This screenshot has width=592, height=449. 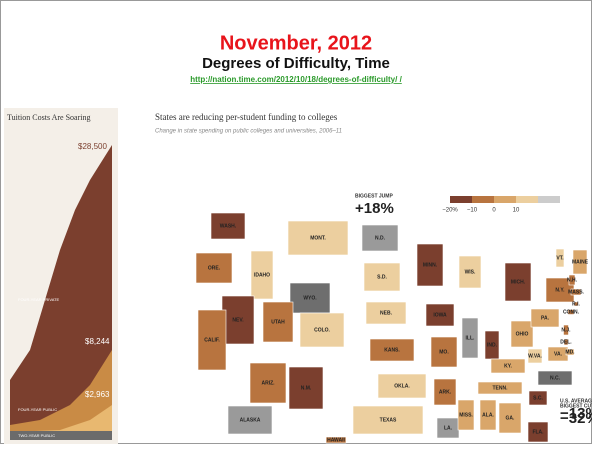 What do you see at coordinates (448, 428) in the screenshot?
I see `state-label: LA.` at bounding box center [448, 428].